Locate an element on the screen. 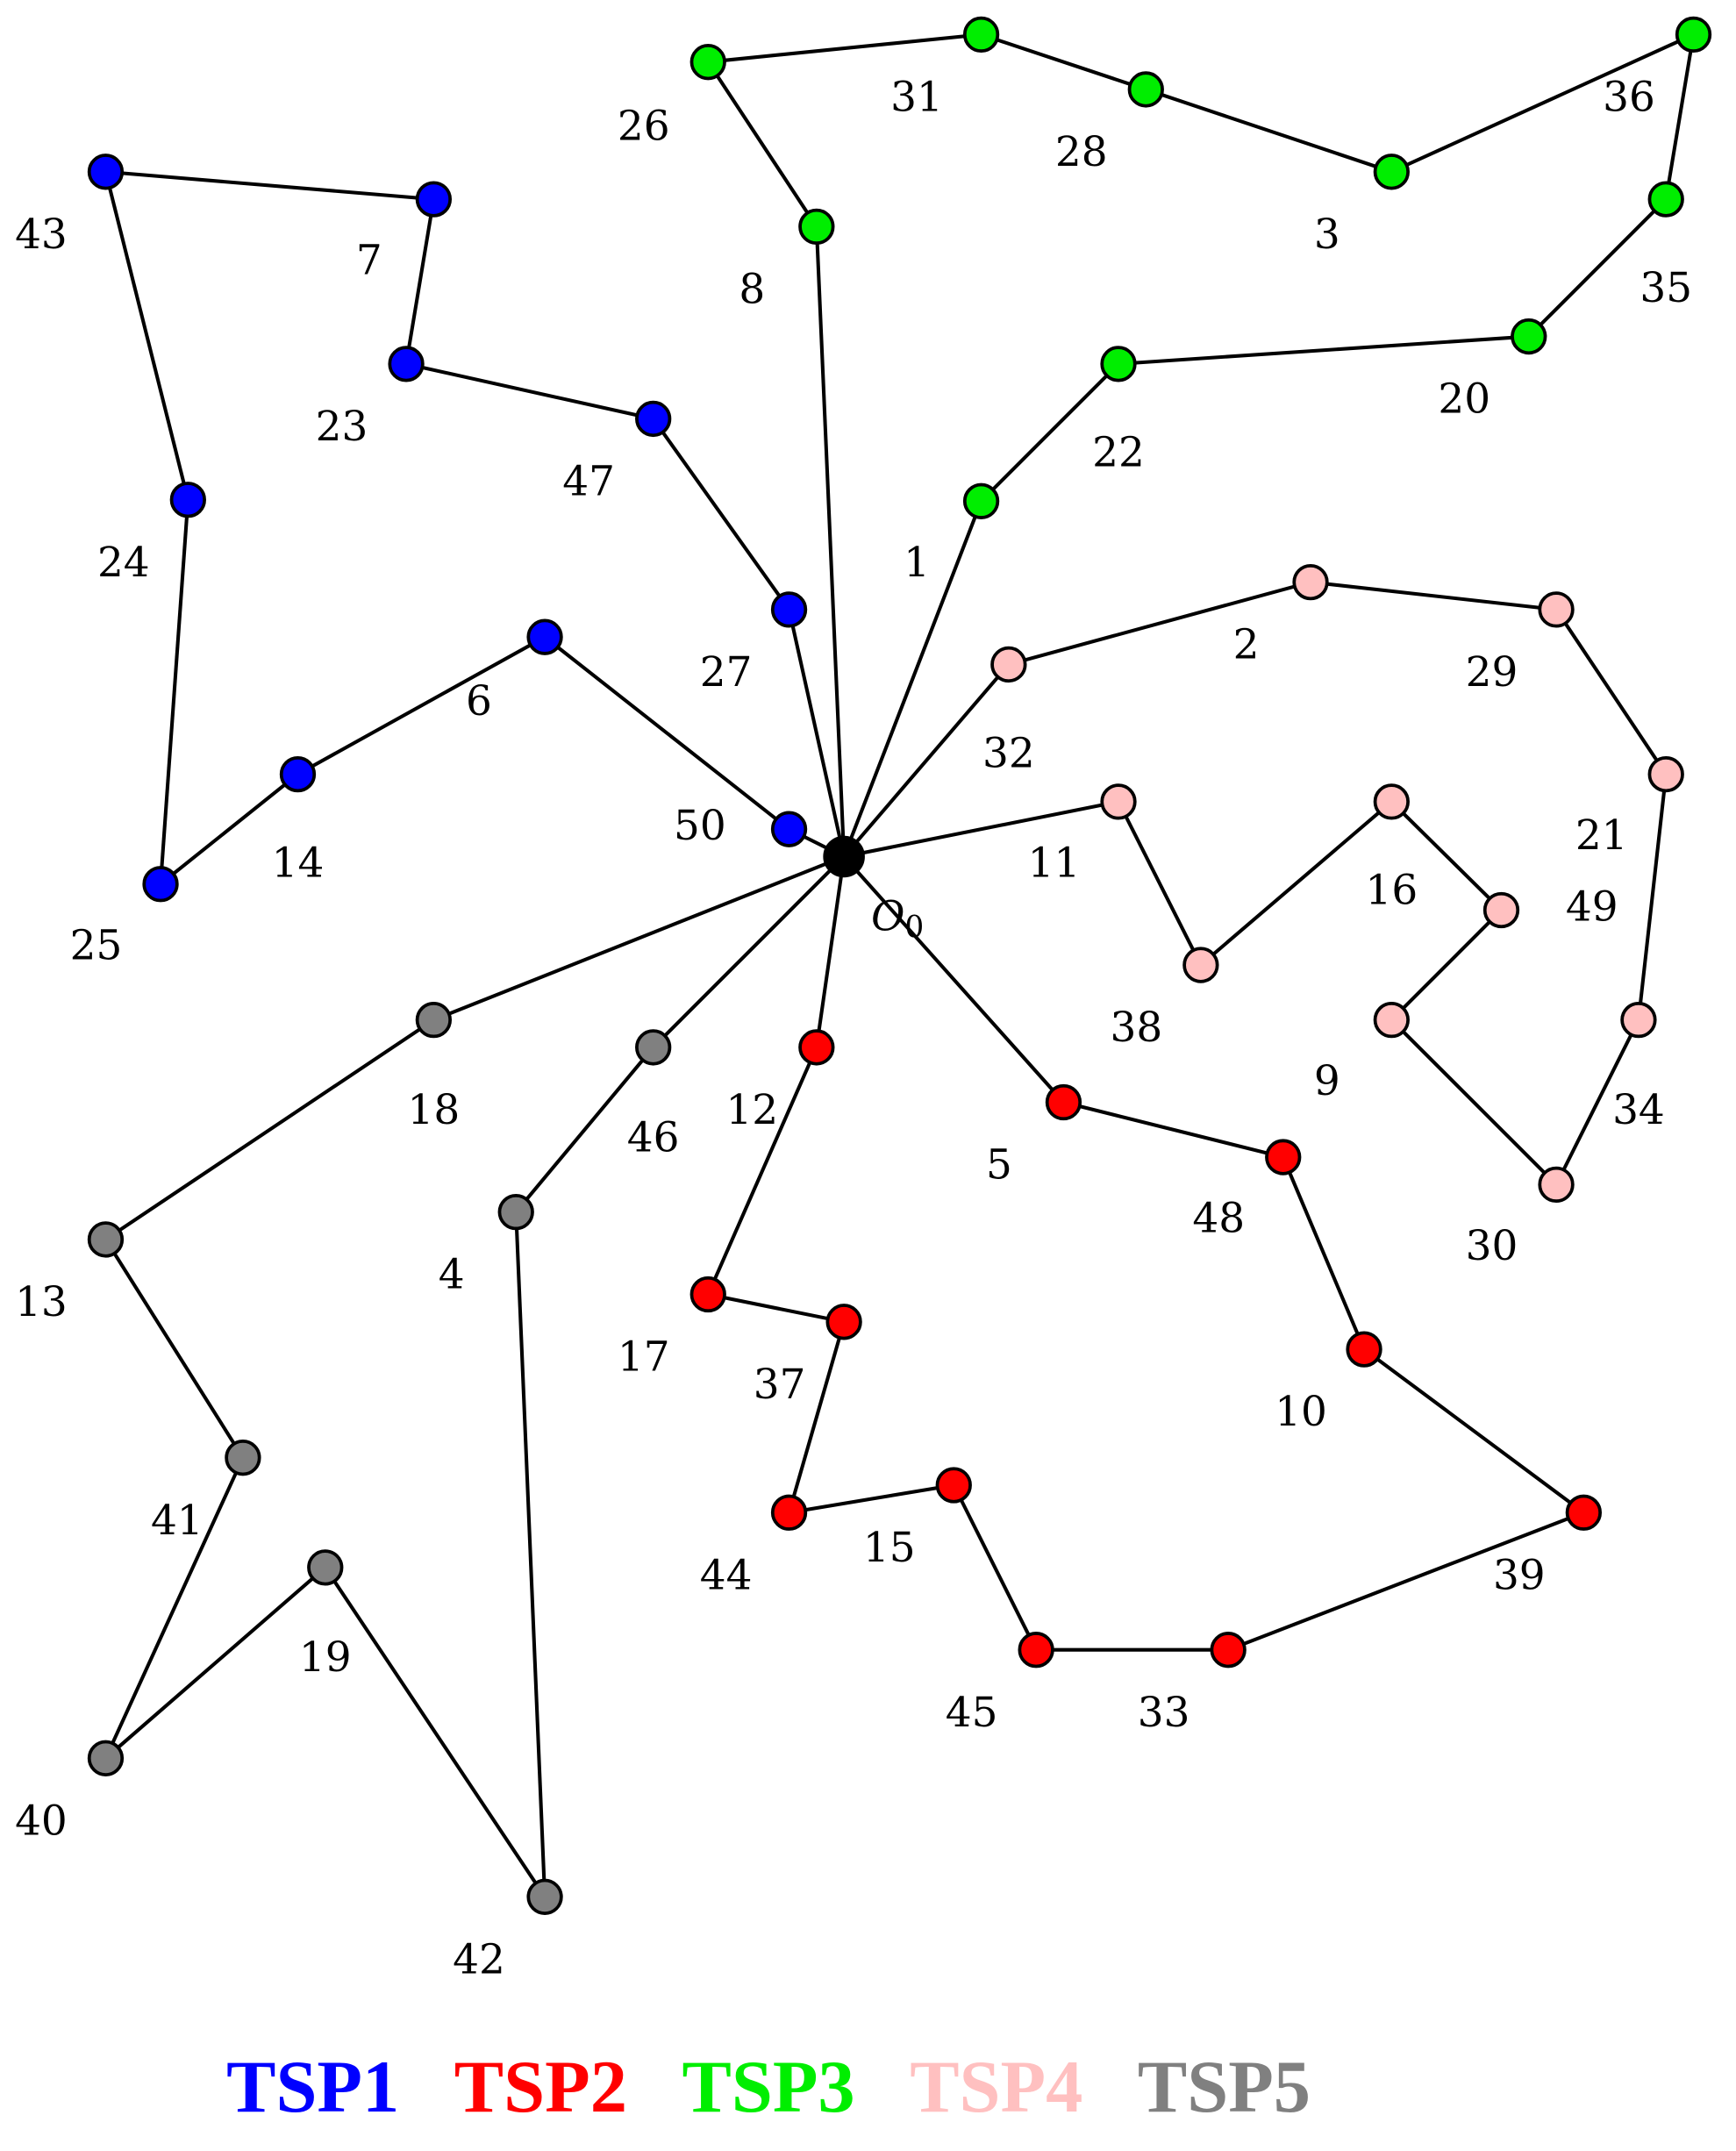  node-label-28: 28 is located at coordinates (1081, 152).